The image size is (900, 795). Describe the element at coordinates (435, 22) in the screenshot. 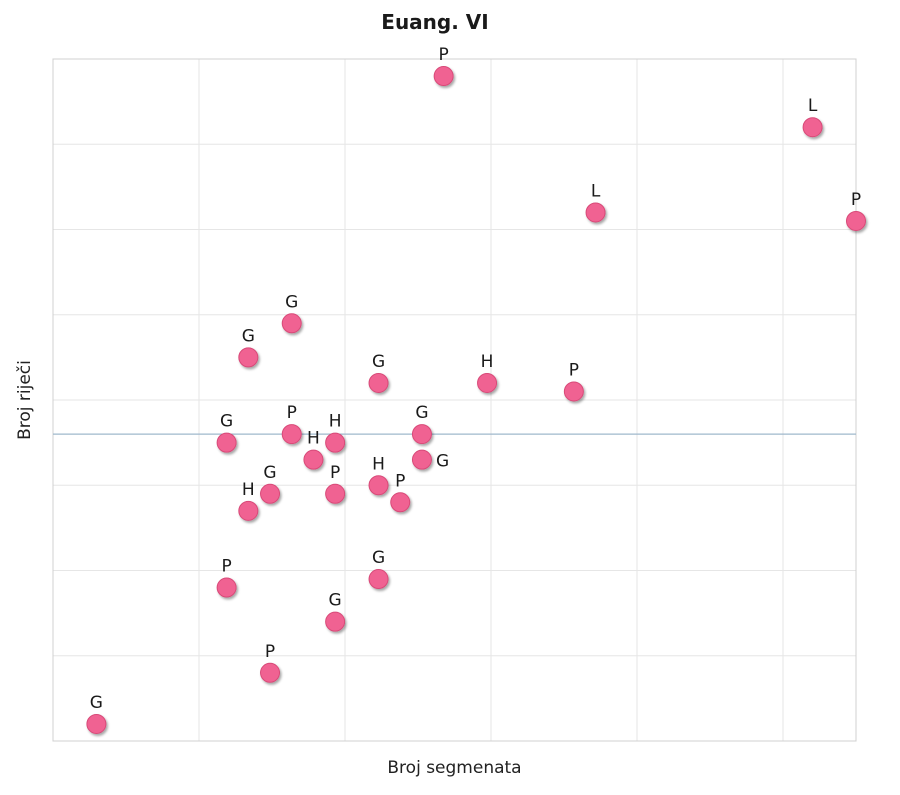

I see `chart-title: Euang. VI` at that location.